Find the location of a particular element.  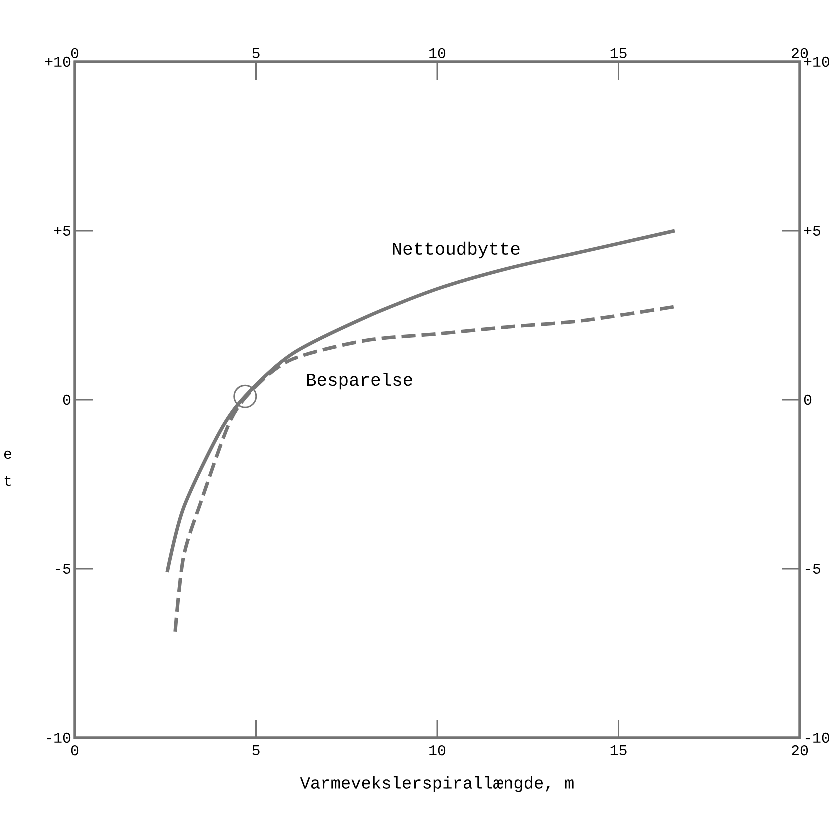

y-tick-label: -5 is located at coordinates (63, 569).